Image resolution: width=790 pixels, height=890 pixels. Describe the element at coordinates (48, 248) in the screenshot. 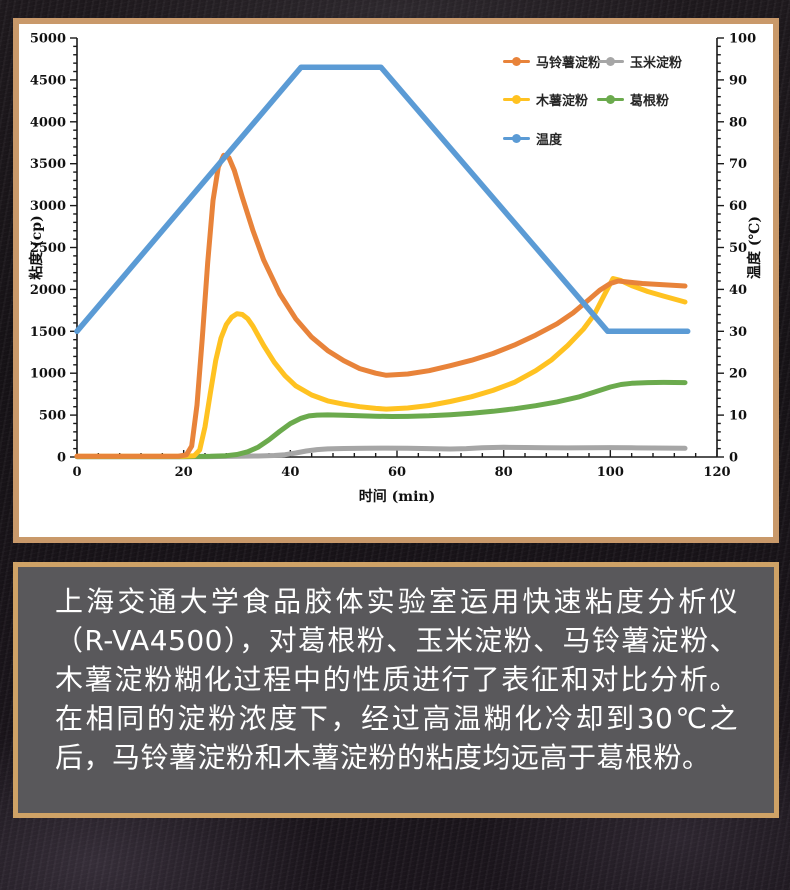

I see `y-left-tick-label: 2500` at that location.